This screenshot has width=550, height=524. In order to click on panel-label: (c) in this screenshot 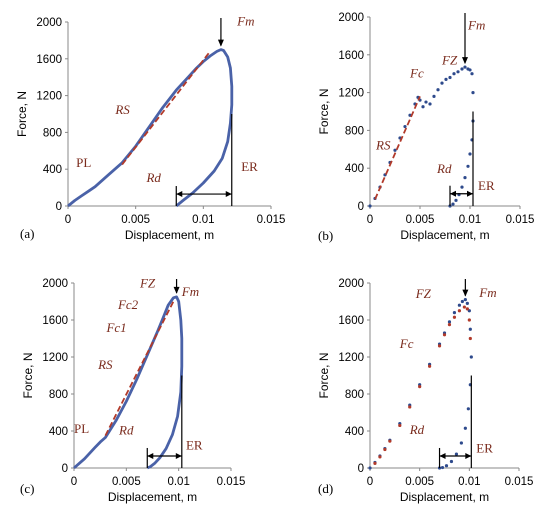, I will do `click(27, 488)`.